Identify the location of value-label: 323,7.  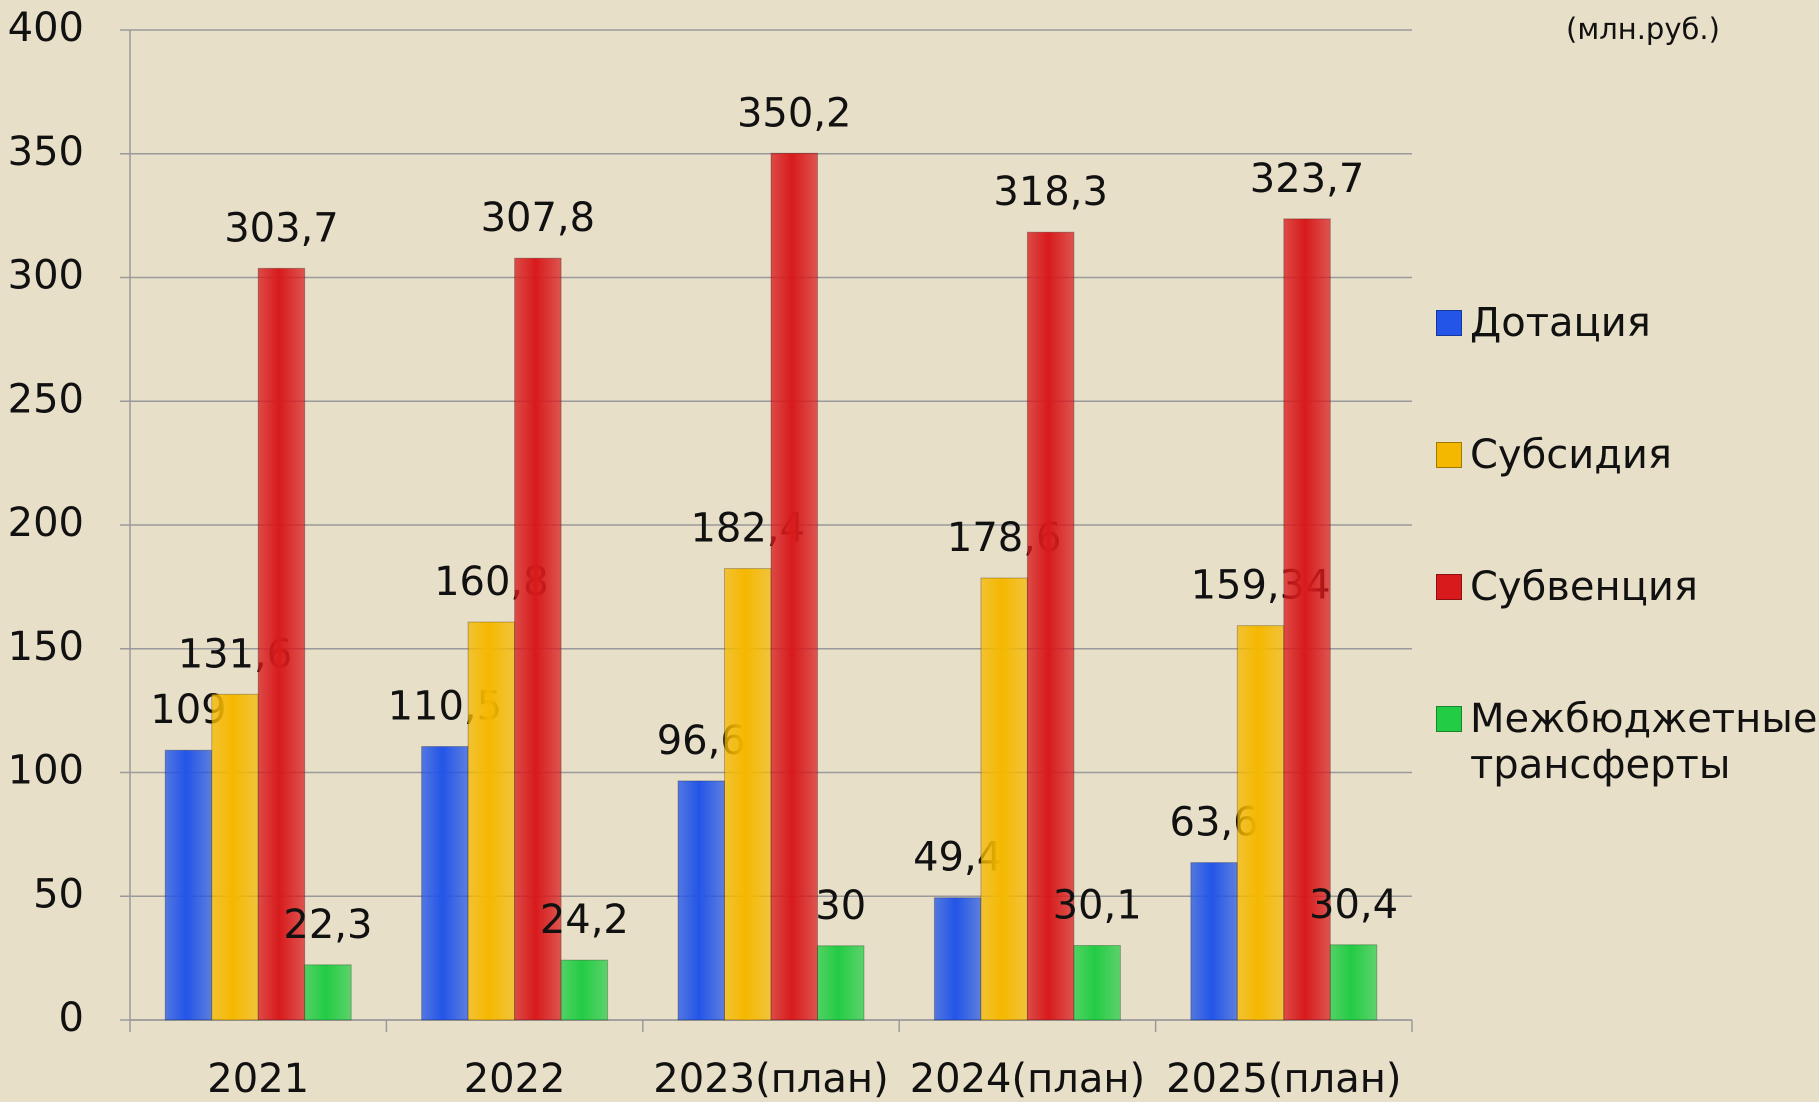
(1307, 179).